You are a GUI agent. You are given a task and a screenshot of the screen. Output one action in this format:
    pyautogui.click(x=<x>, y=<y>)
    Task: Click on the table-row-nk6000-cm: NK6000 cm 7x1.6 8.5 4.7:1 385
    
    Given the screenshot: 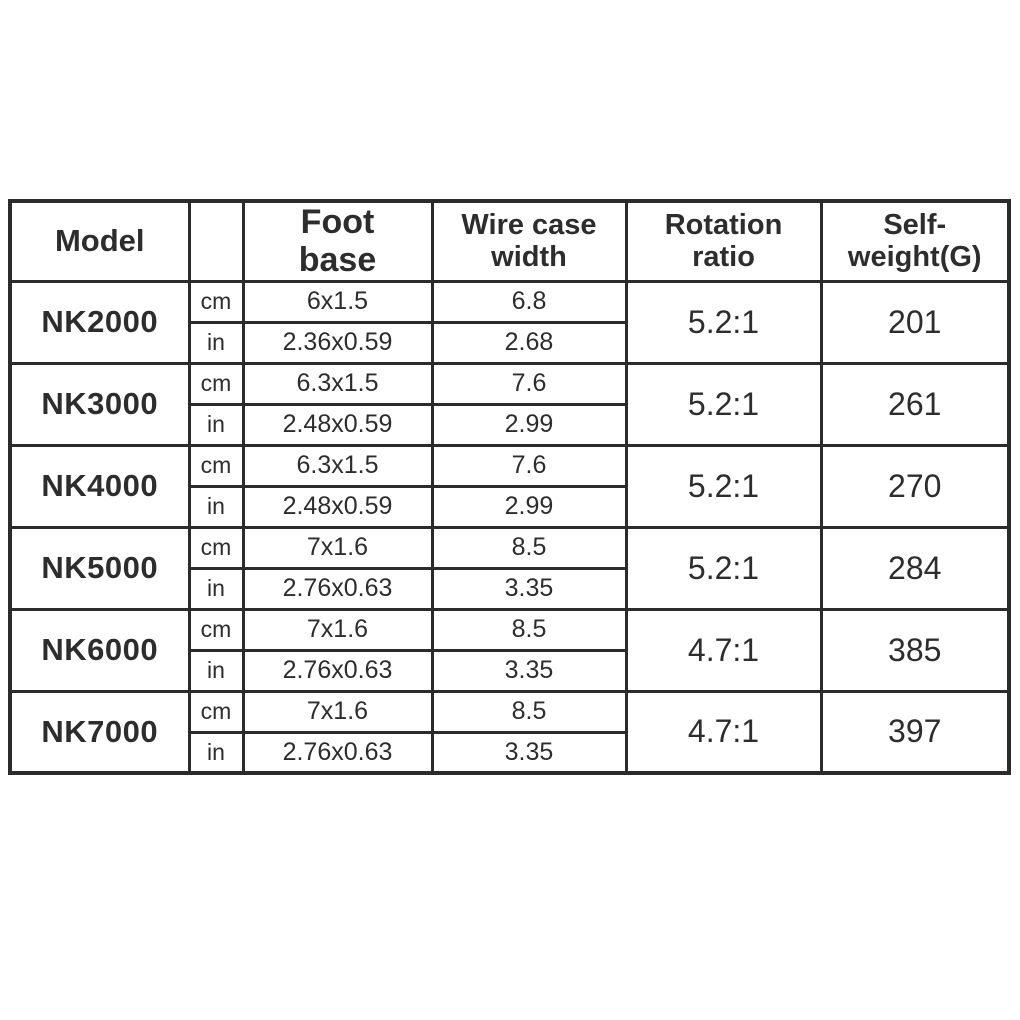 What is the action you would take?
    pyautogui.click(x=509, y=650)
    